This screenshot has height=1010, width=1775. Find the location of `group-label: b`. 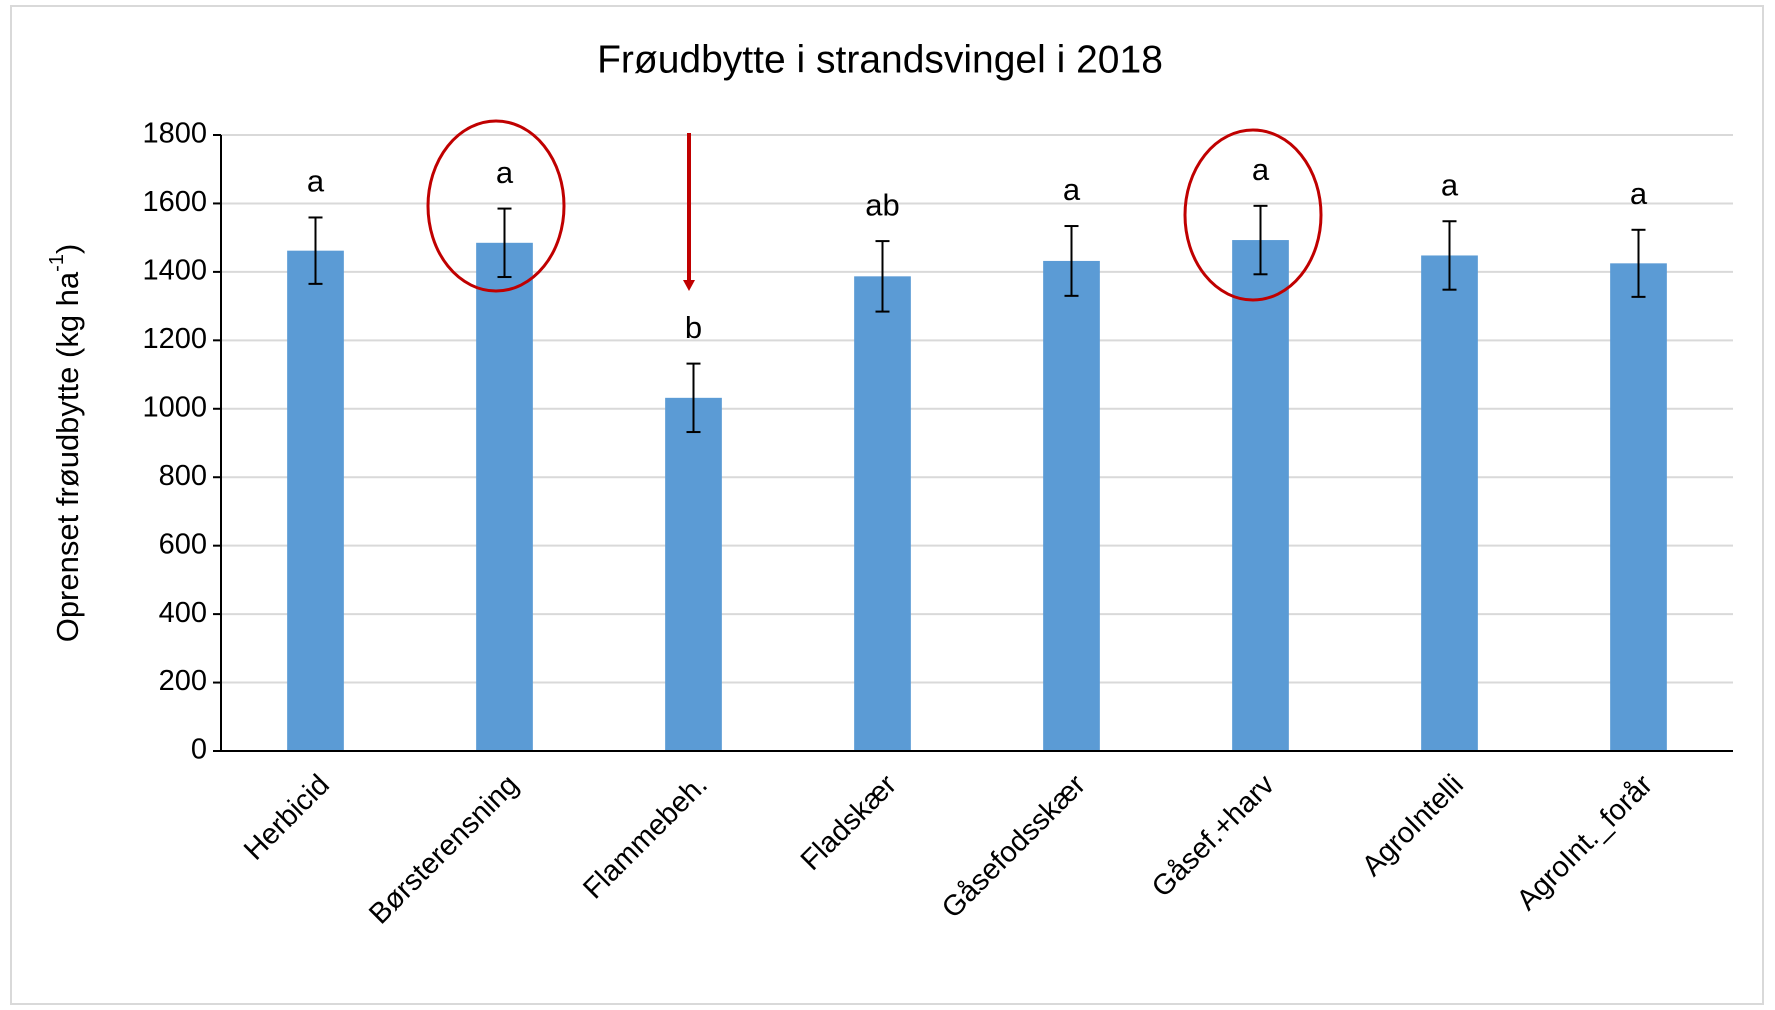

group-label: b is located at coordinates (693, 327).